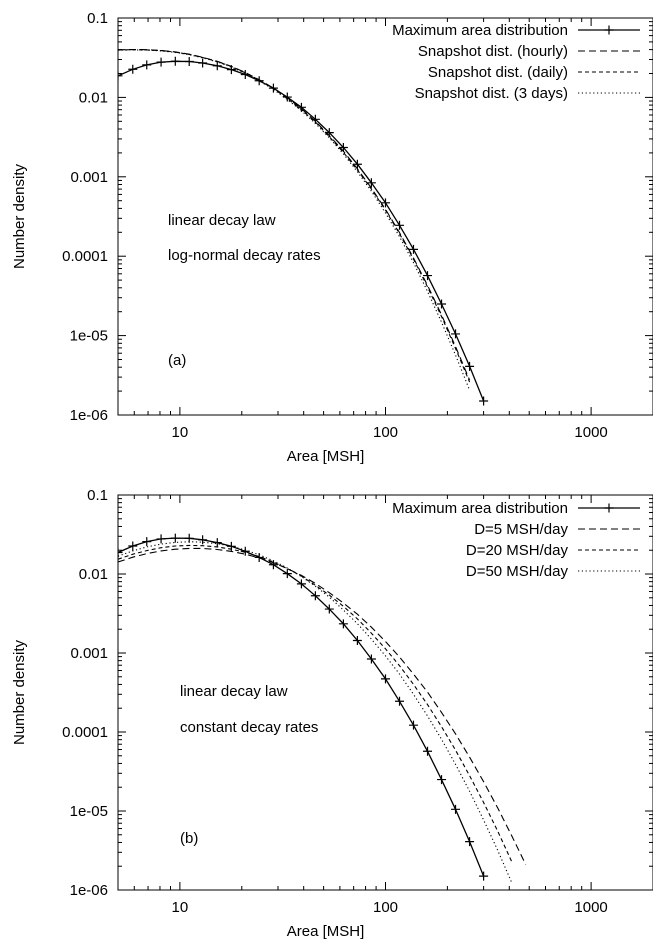 The image size is (653, 947). What do you see at coordinates (493, 51) in the screenshot?
I see `legend-label: Snapshot dist. (hourly)` at bounding box center [493, 51].